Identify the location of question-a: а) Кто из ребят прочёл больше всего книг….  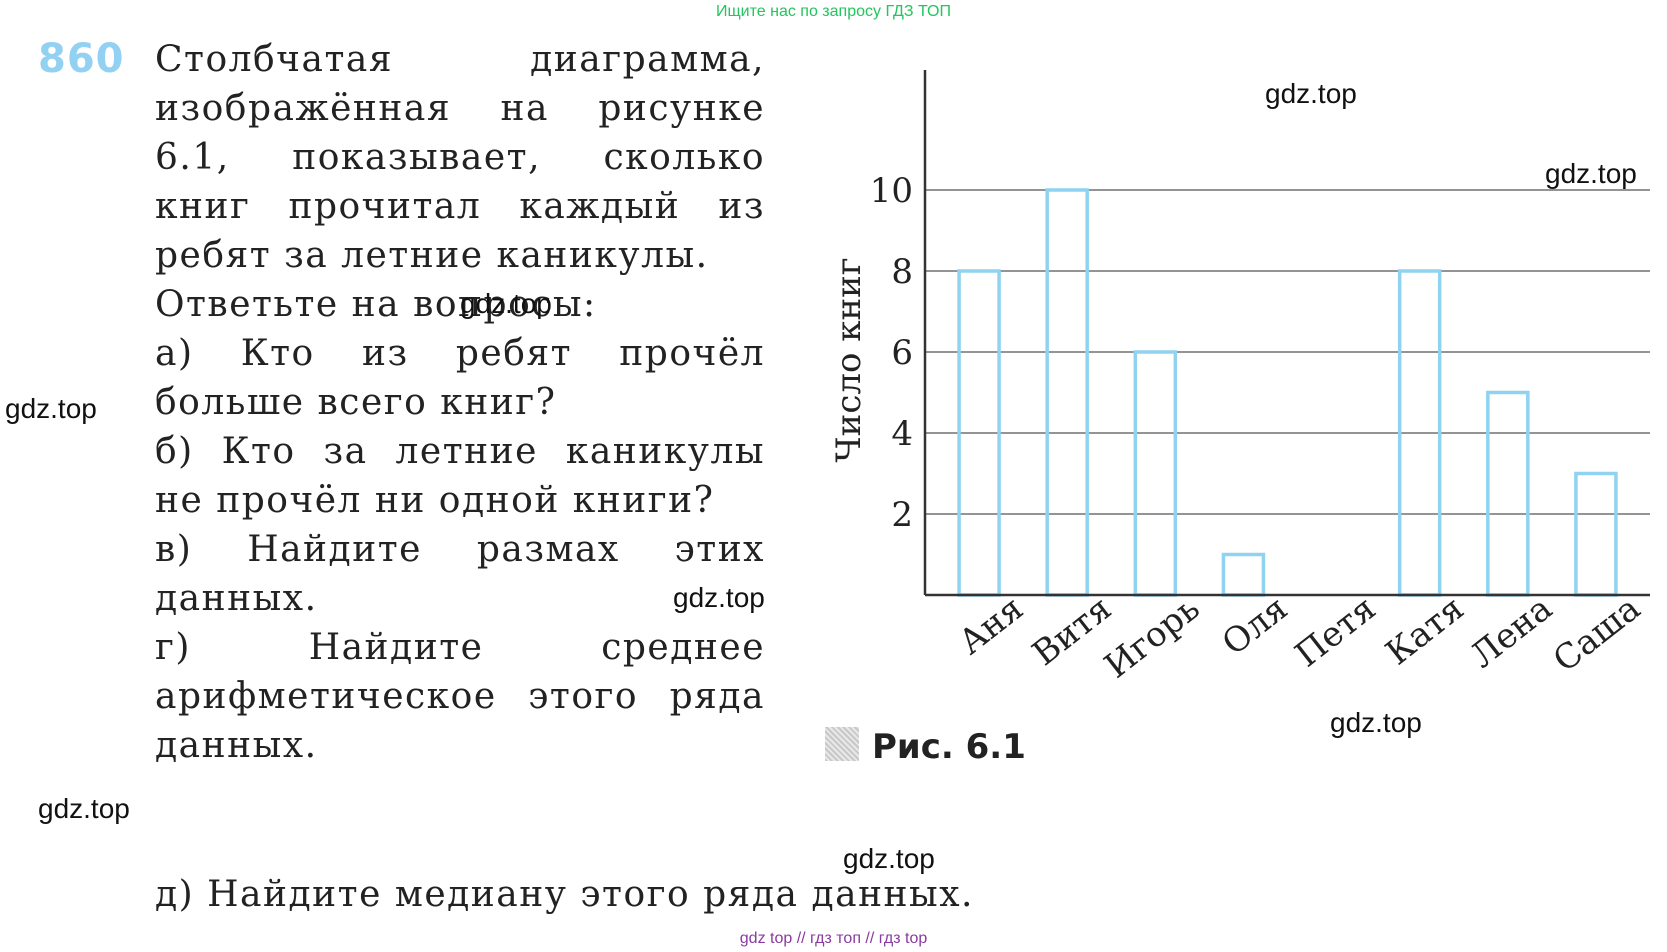
(460, 378).